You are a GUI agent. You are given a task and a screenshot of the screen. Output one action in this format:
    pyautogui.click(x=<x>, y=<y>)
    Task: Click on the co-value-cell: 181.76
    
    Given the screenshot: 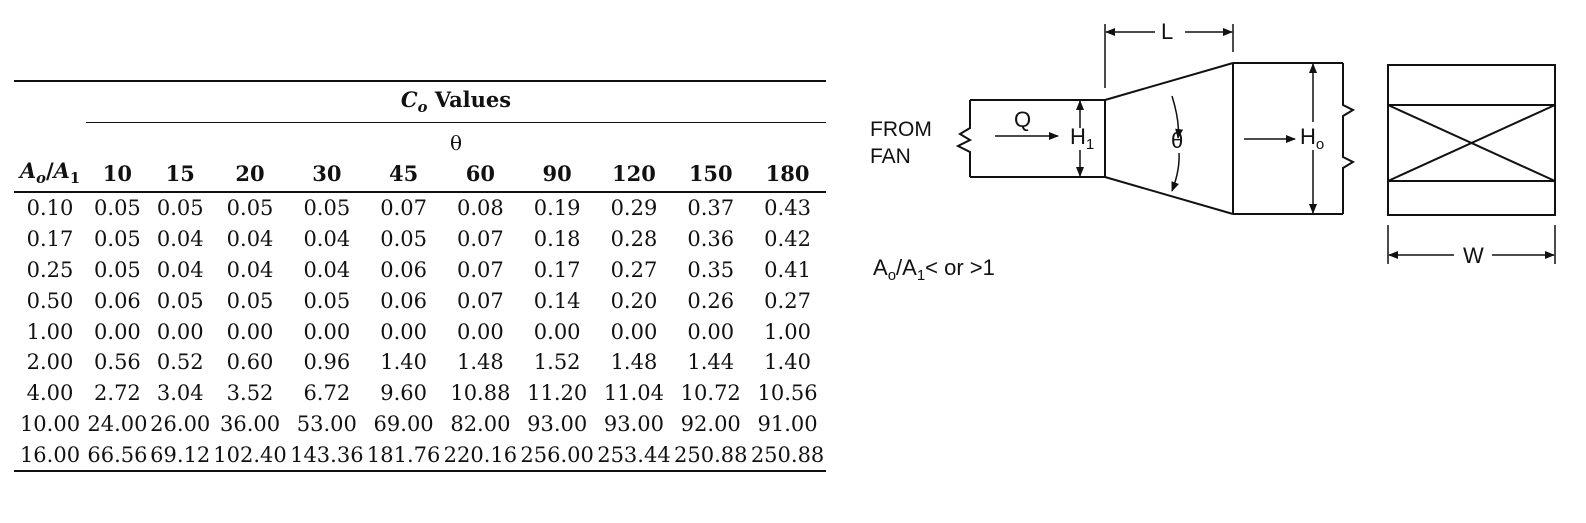 What is the action you would take?
    pyautogui.click(x=403, y=454)
    